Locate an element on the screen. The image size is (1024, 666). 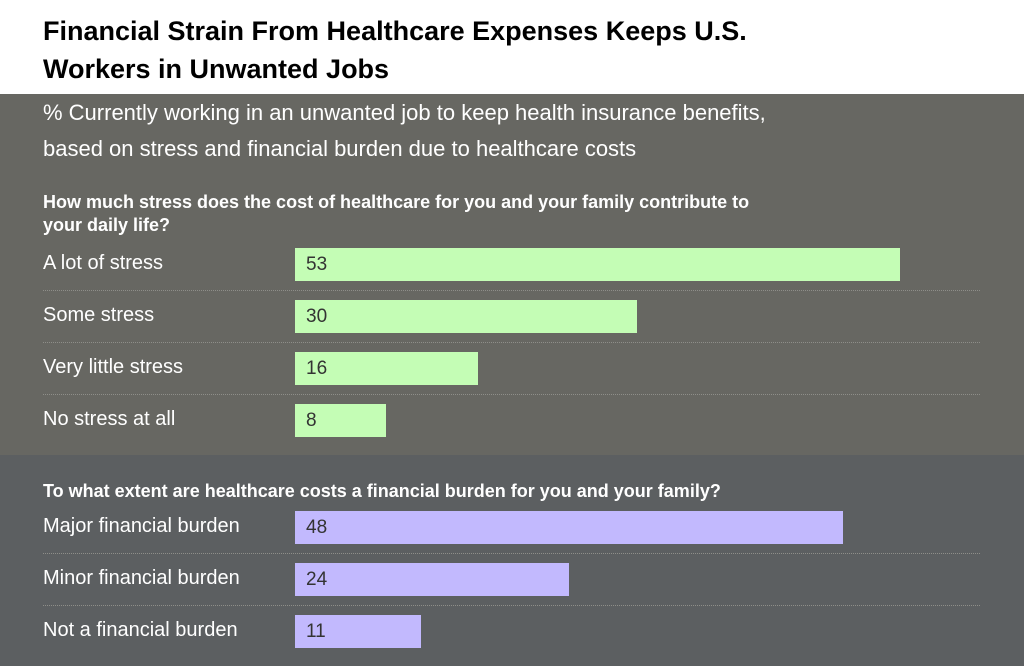
burden-value-label: 24 is located at coordinates (317, 579).